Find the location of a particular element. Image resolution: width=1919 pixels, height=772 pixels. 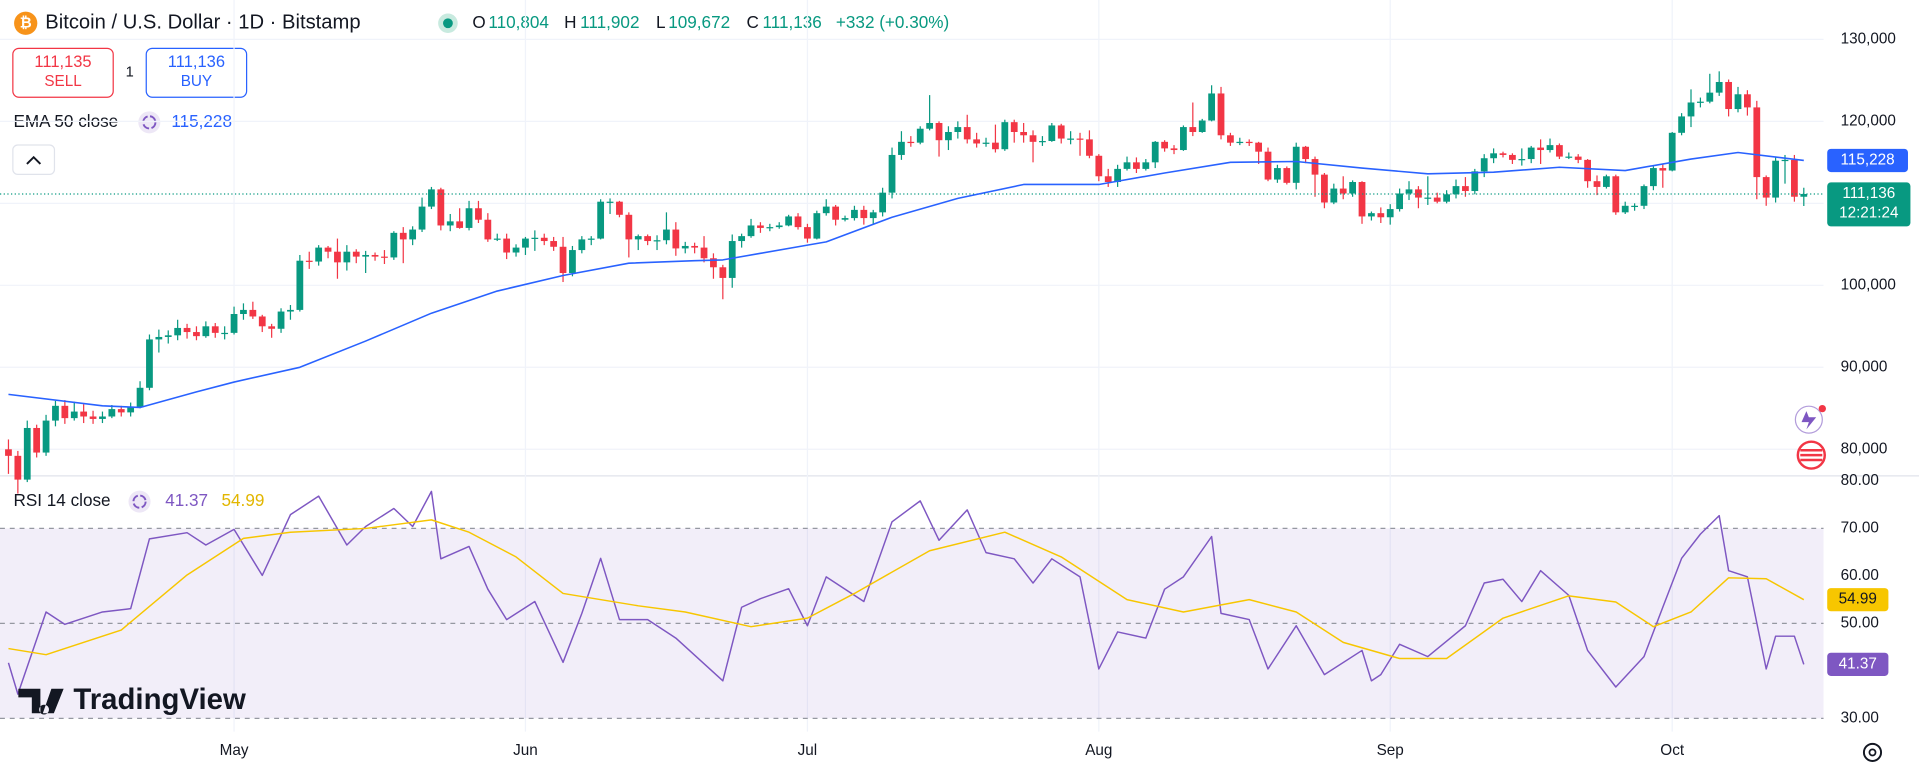

logo-mark is located at coordinates (41, 701).